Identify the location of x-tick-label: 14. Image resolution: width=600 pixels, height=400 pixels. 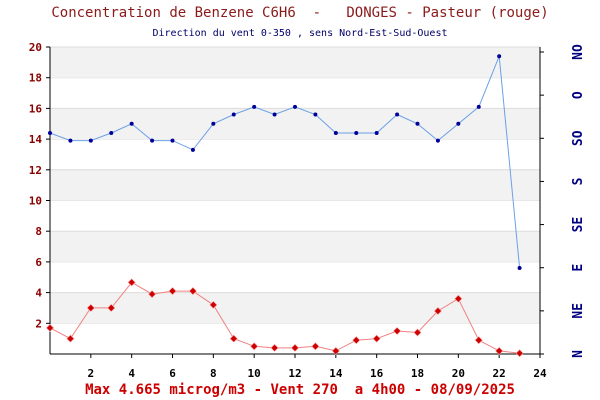
(336, 373).